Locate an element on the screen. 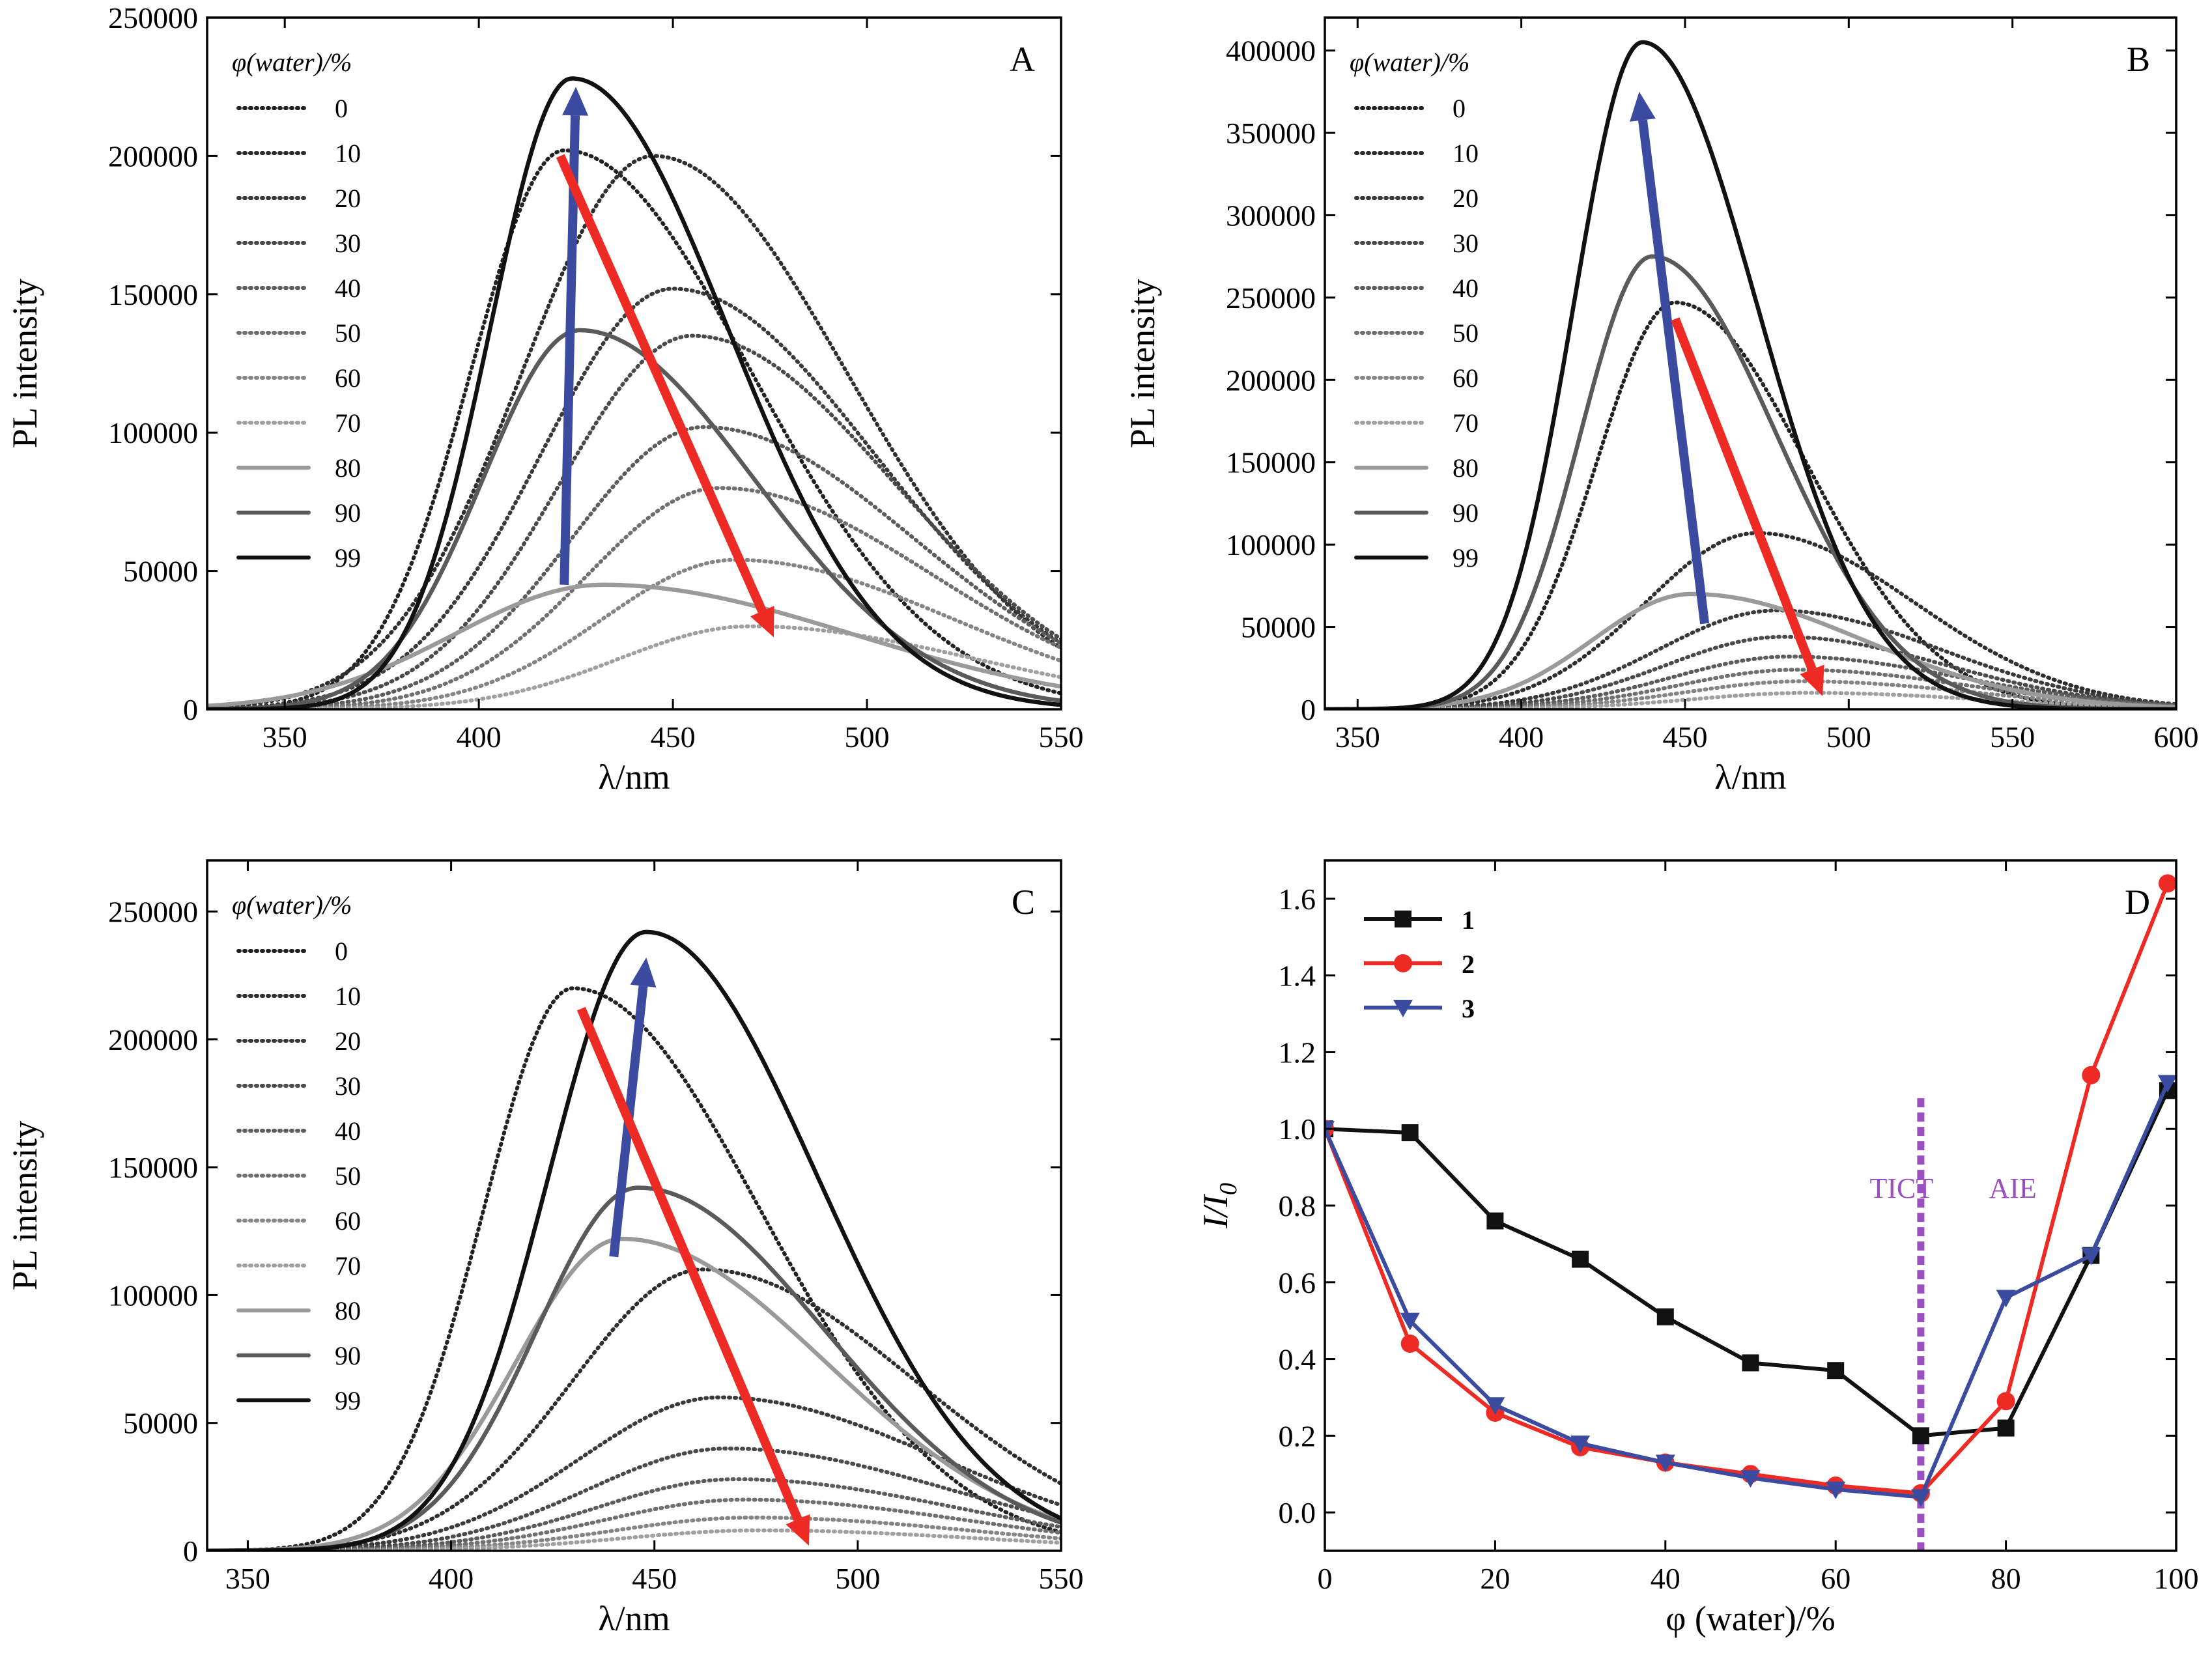 The width and height of the screenshot is (2212, 1655). y-tick-label: 0.8 is located at coordinates (1297, 1206).